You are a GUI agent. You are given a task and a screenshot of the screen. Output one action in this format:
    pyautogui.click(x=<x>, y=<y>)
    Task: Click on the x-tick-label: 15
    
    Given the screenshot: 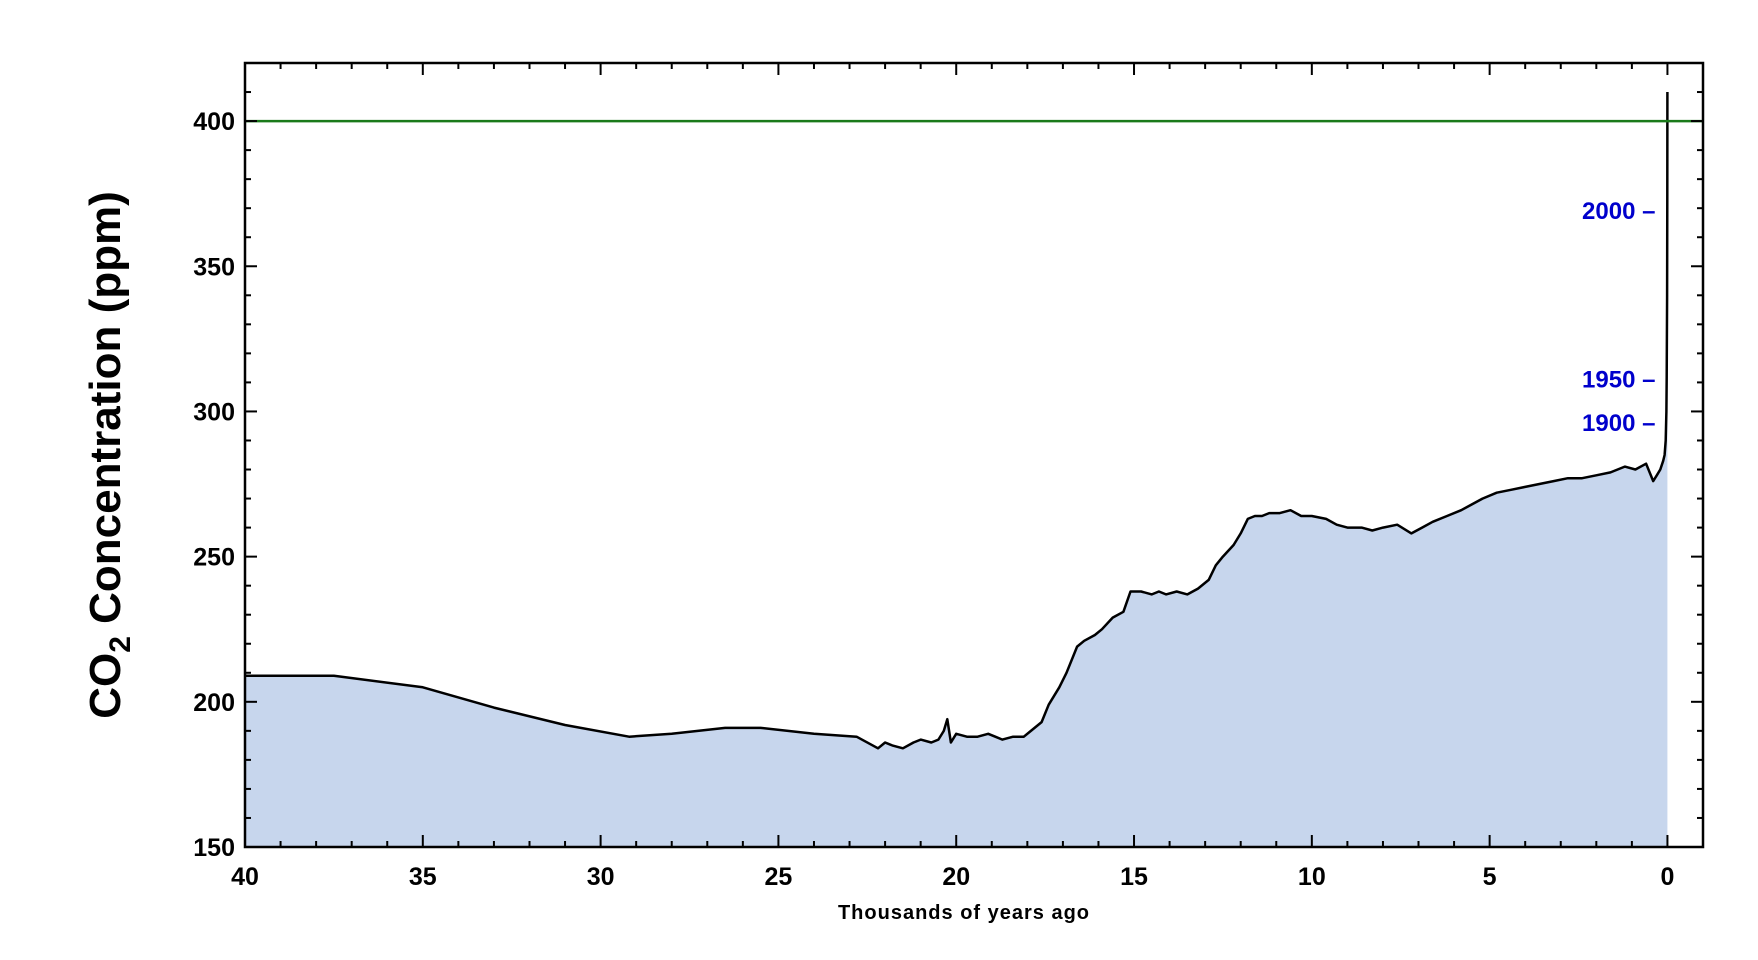 What is the action you would take?
    pyautogui.click(x=1134, y=877)
    